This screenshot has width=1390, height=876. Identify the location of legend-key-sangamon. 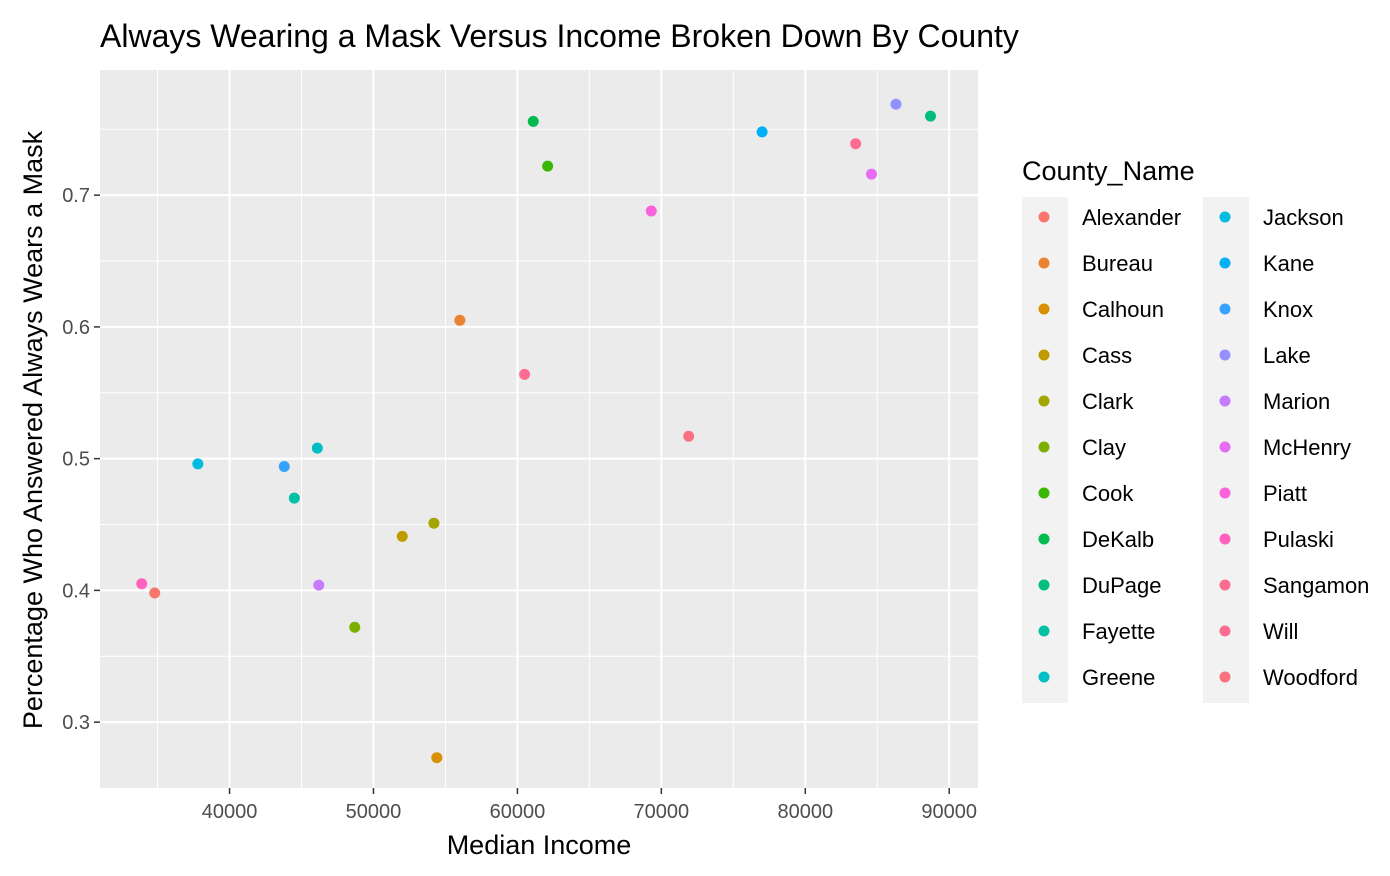
(1225, 585).